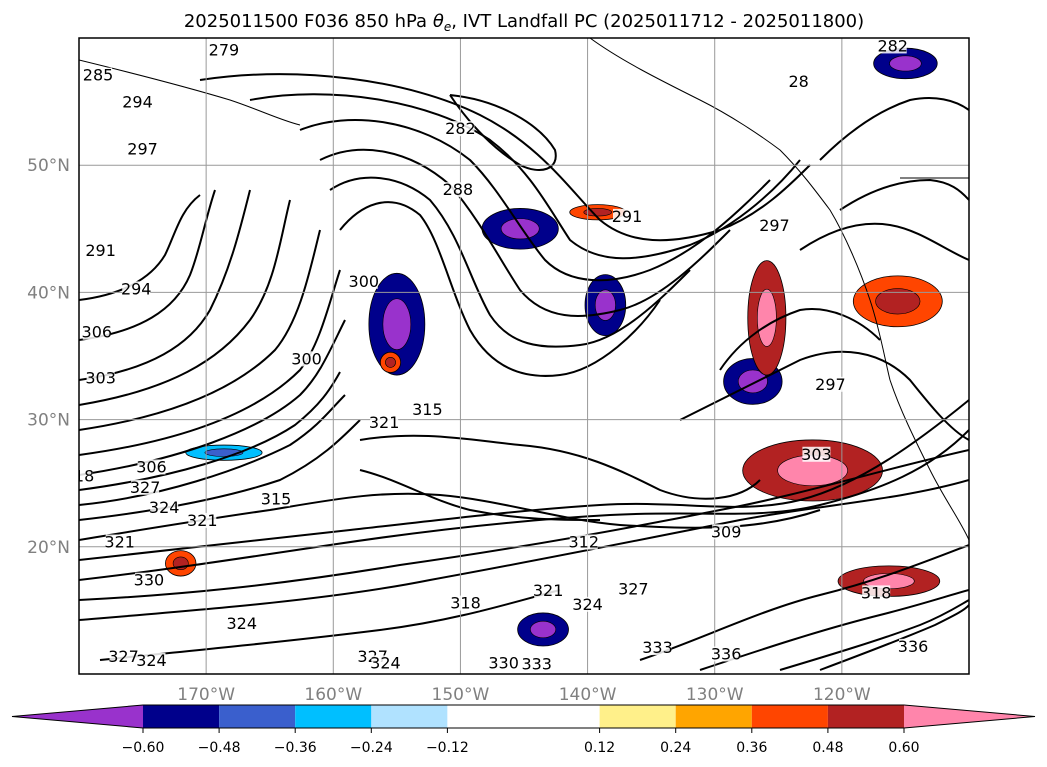  I want to click on latitude-tick-label: 20°N, so click(48, 548).